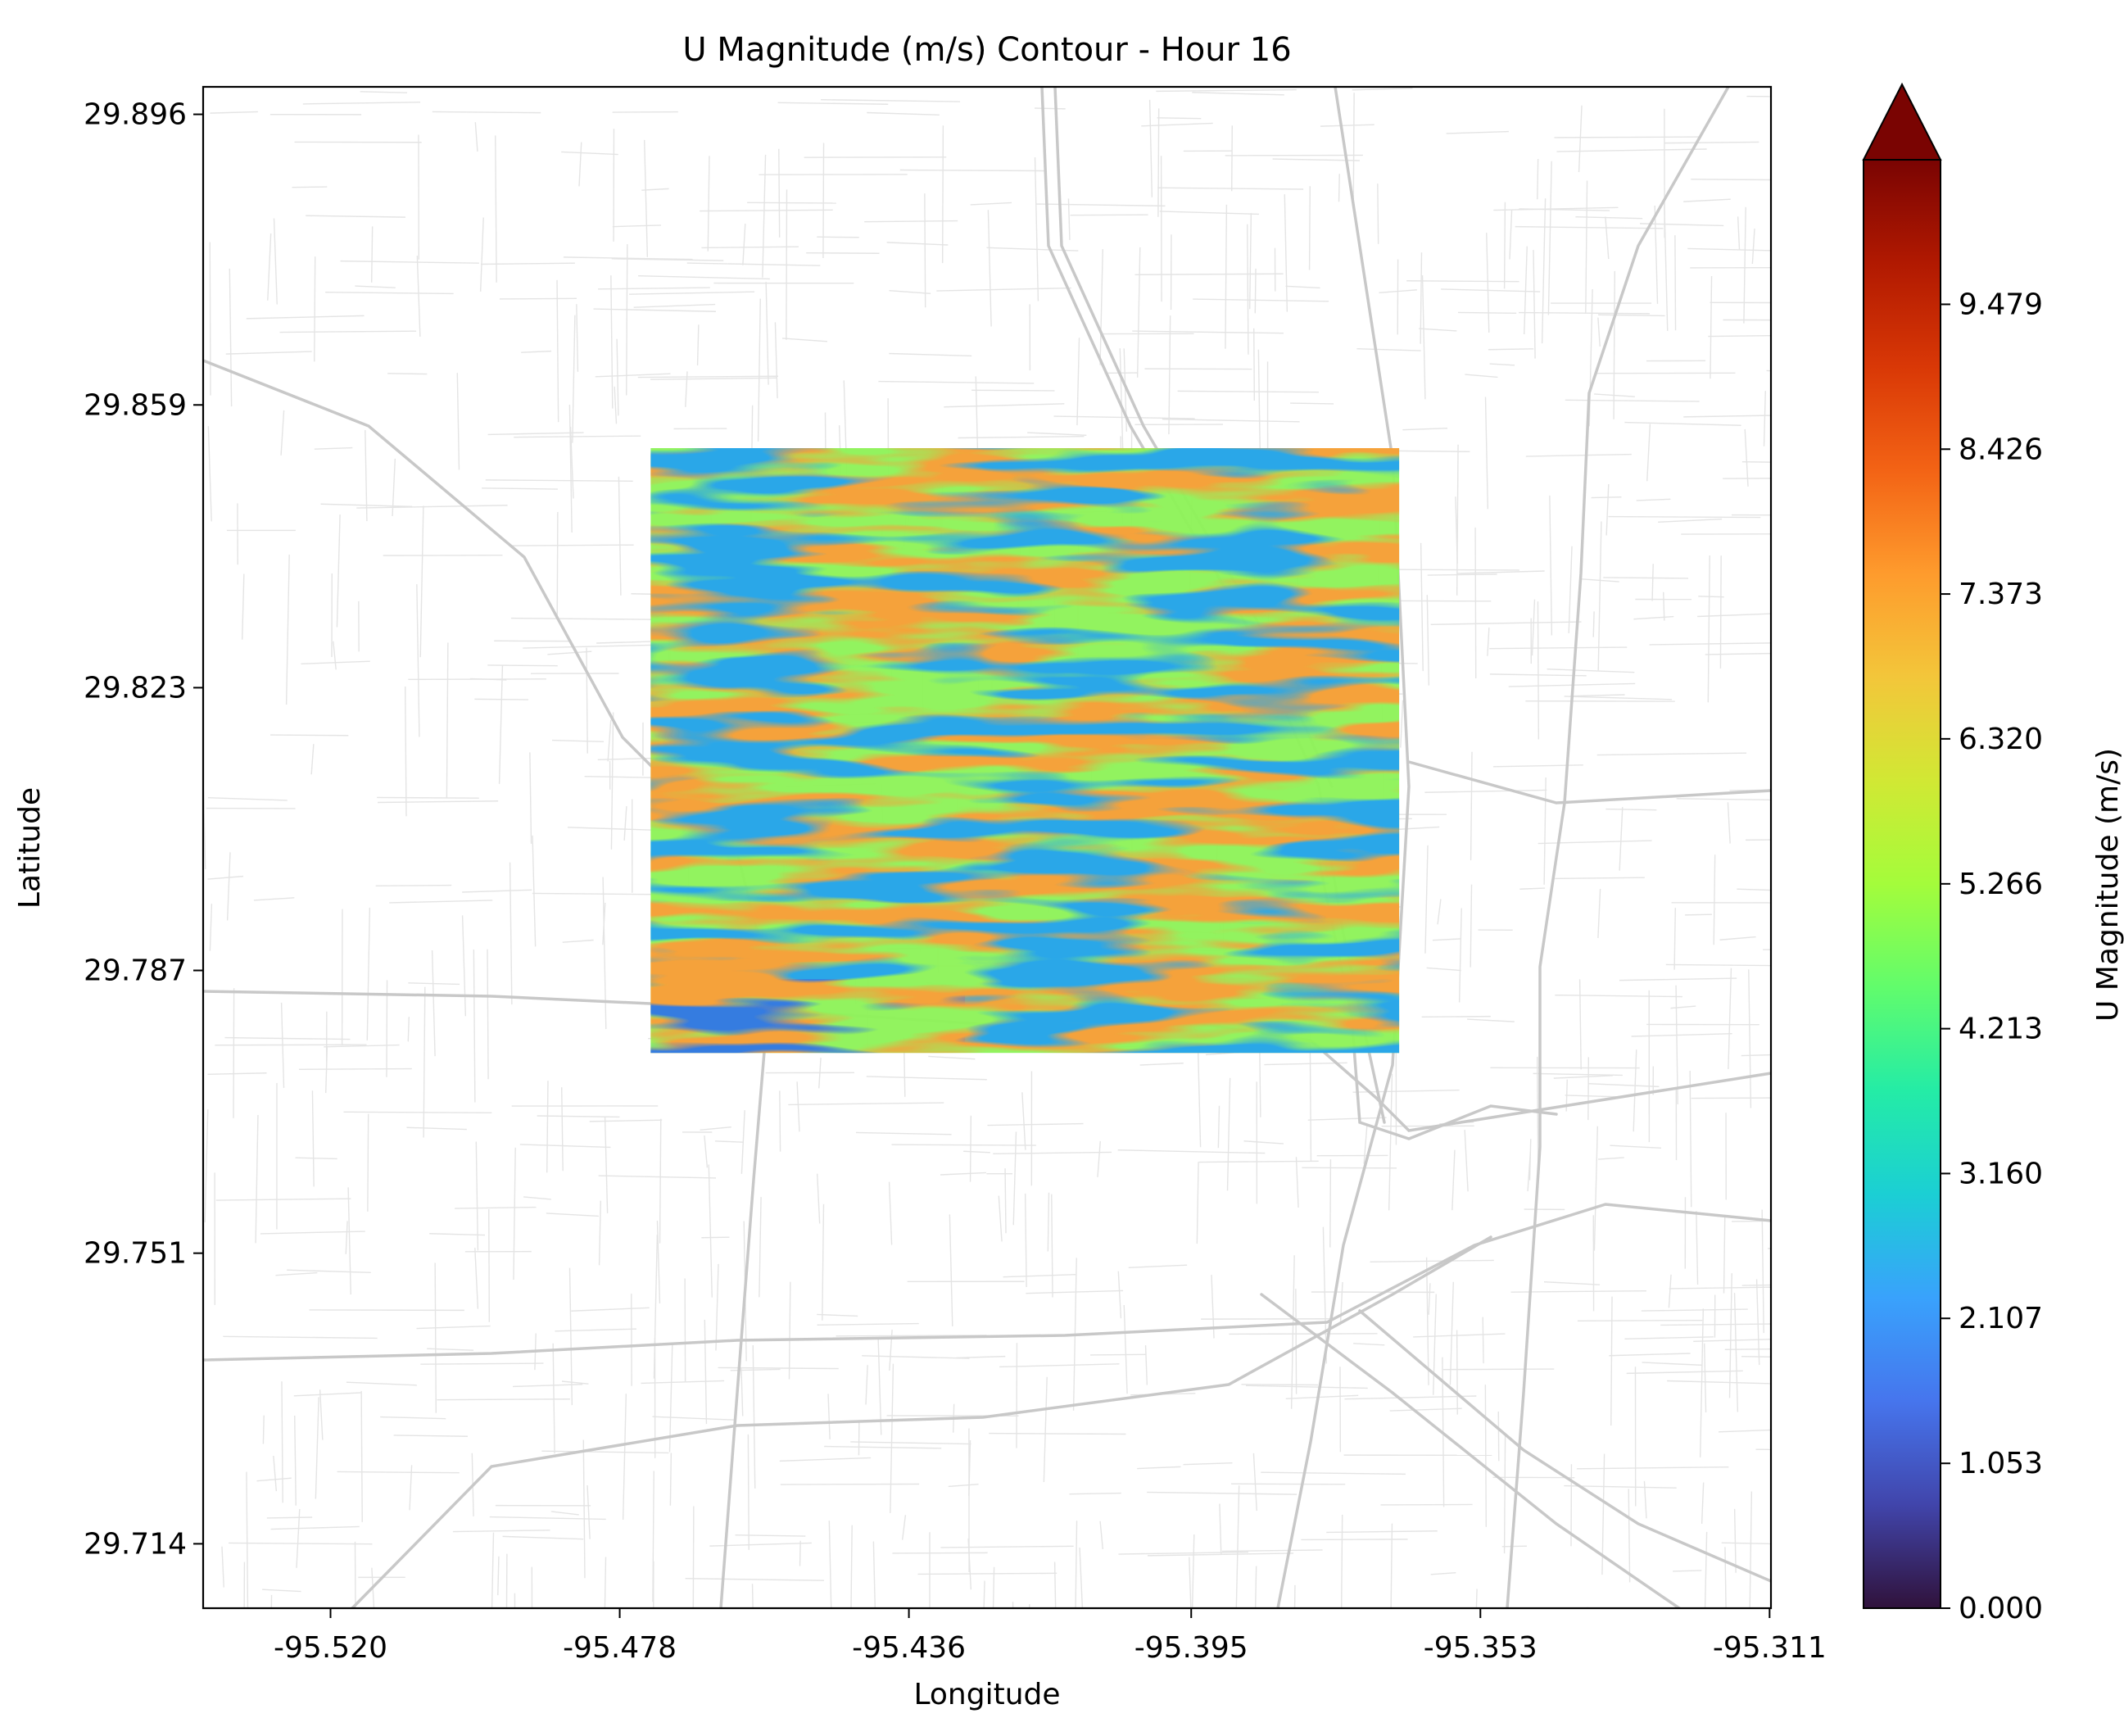  I want to click on colorbar-tick-label: 2.107, so click(2001, 1318).